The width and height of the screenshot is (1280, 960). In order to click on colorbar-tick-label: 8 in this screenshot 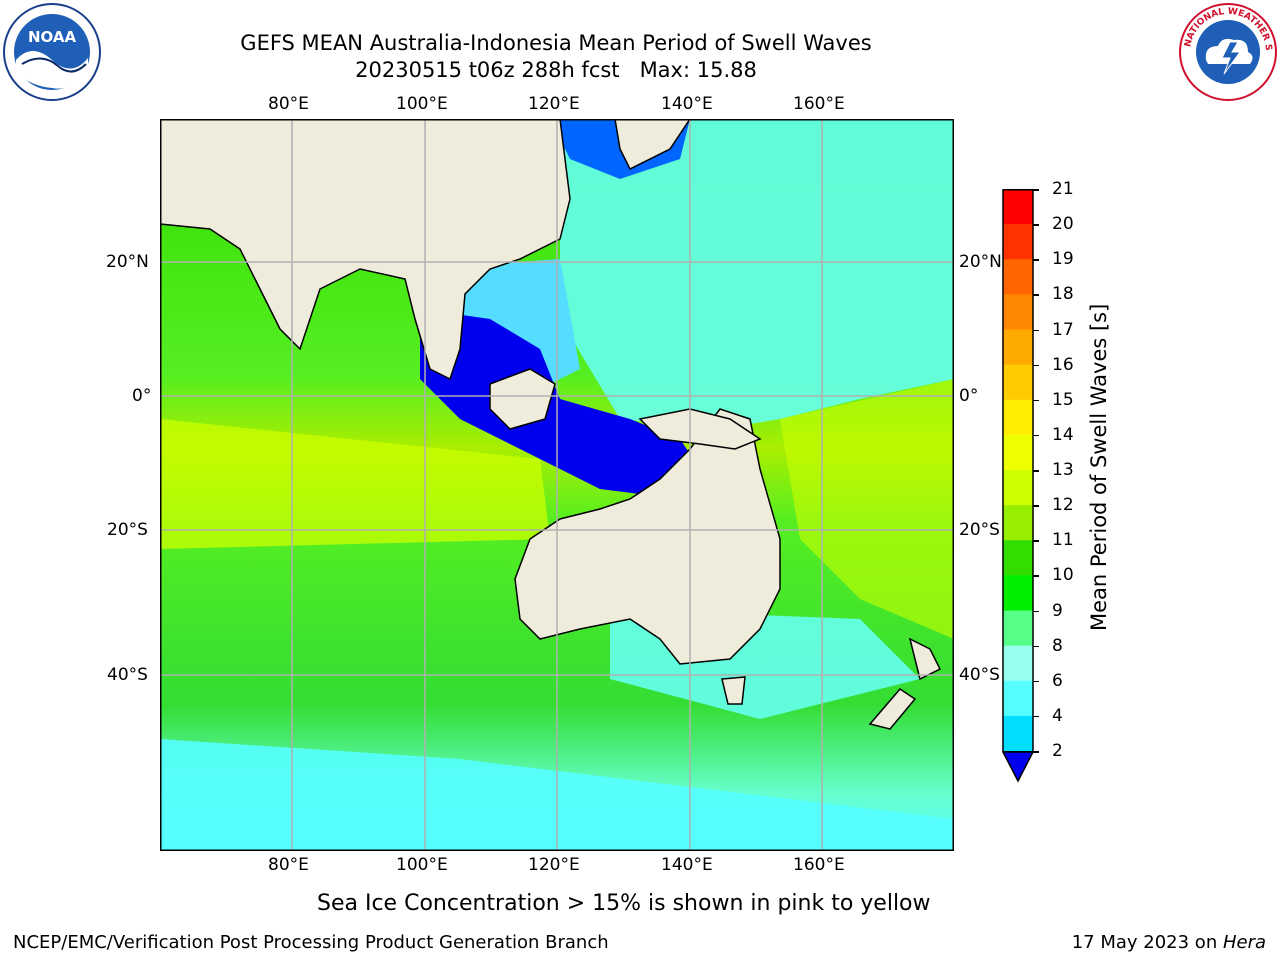, I will do `click(1057, 645)`.